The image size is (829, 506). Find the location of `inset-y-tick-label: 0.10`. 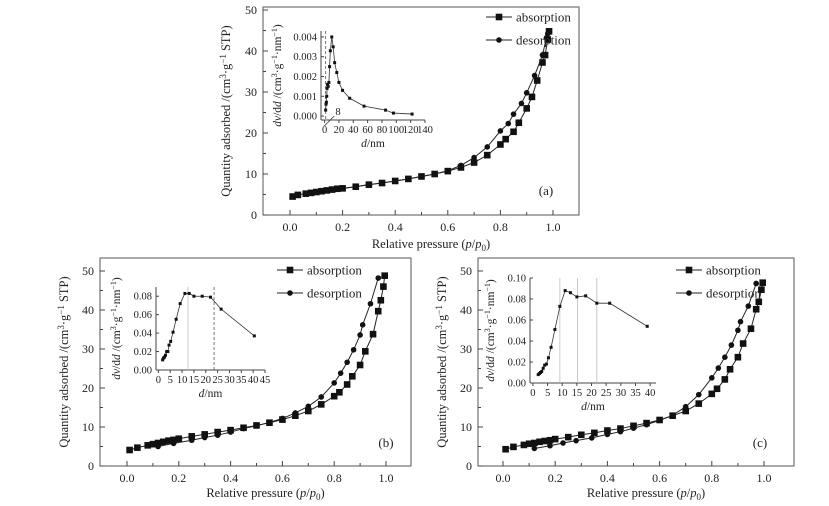

inset-y-tick-label: 0.10 is located at coordinates (517, 279).